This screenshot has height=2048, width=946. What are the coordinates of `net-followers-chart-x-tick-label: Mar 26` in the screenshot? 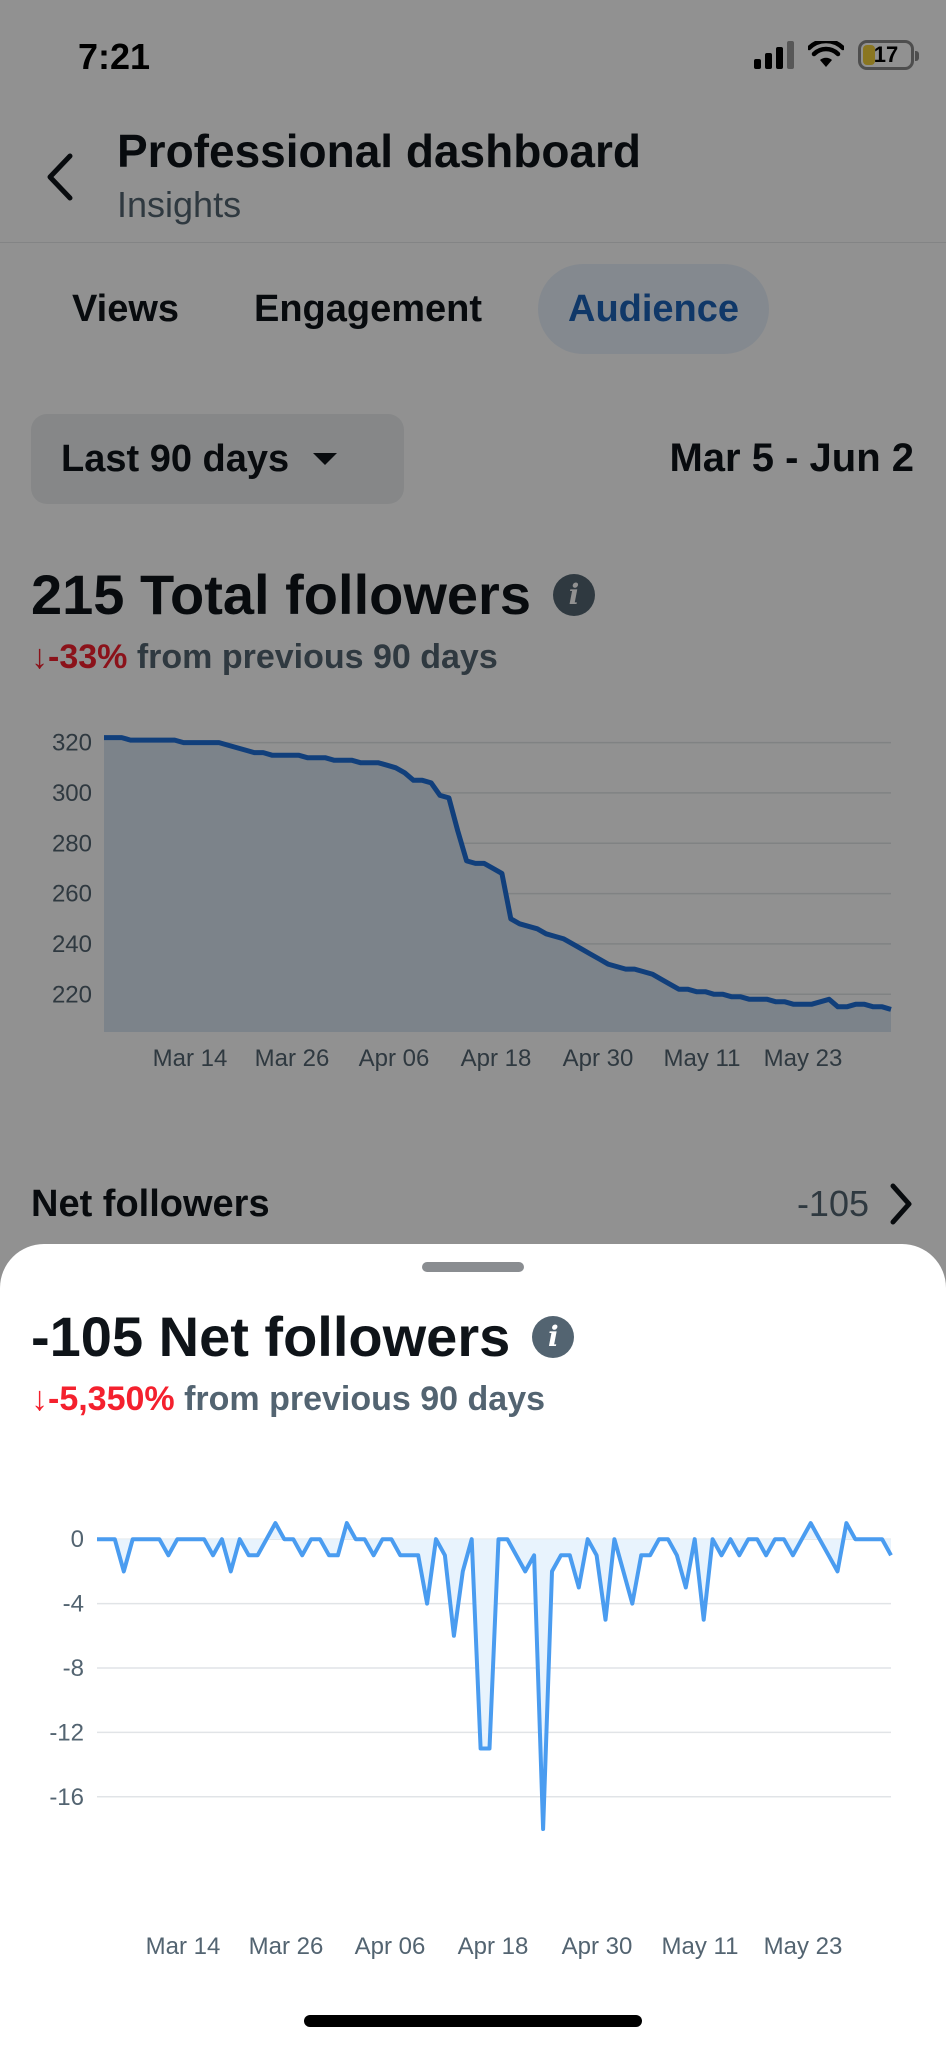 It's located at (286, 1946).